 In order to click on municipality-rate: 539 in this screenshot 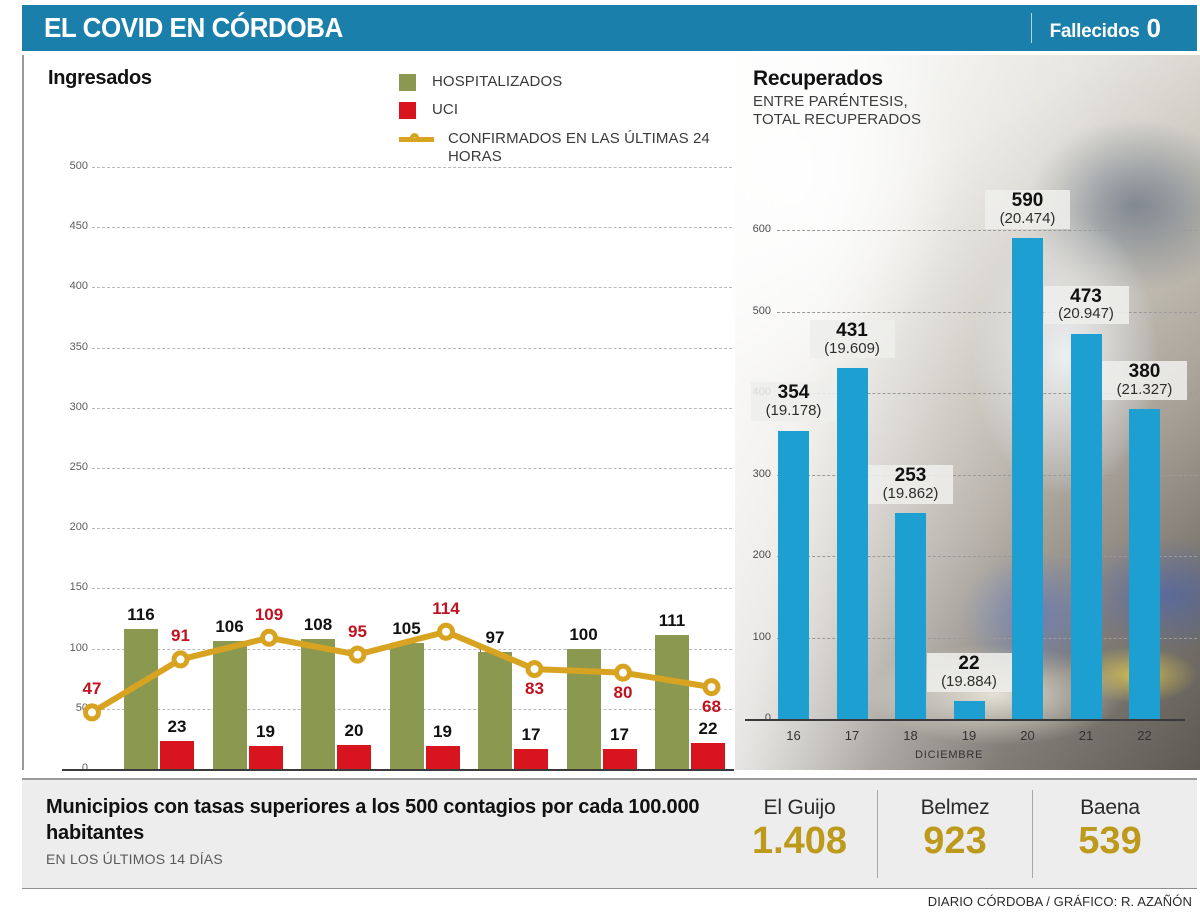, I will do `click(1110, 841)`.